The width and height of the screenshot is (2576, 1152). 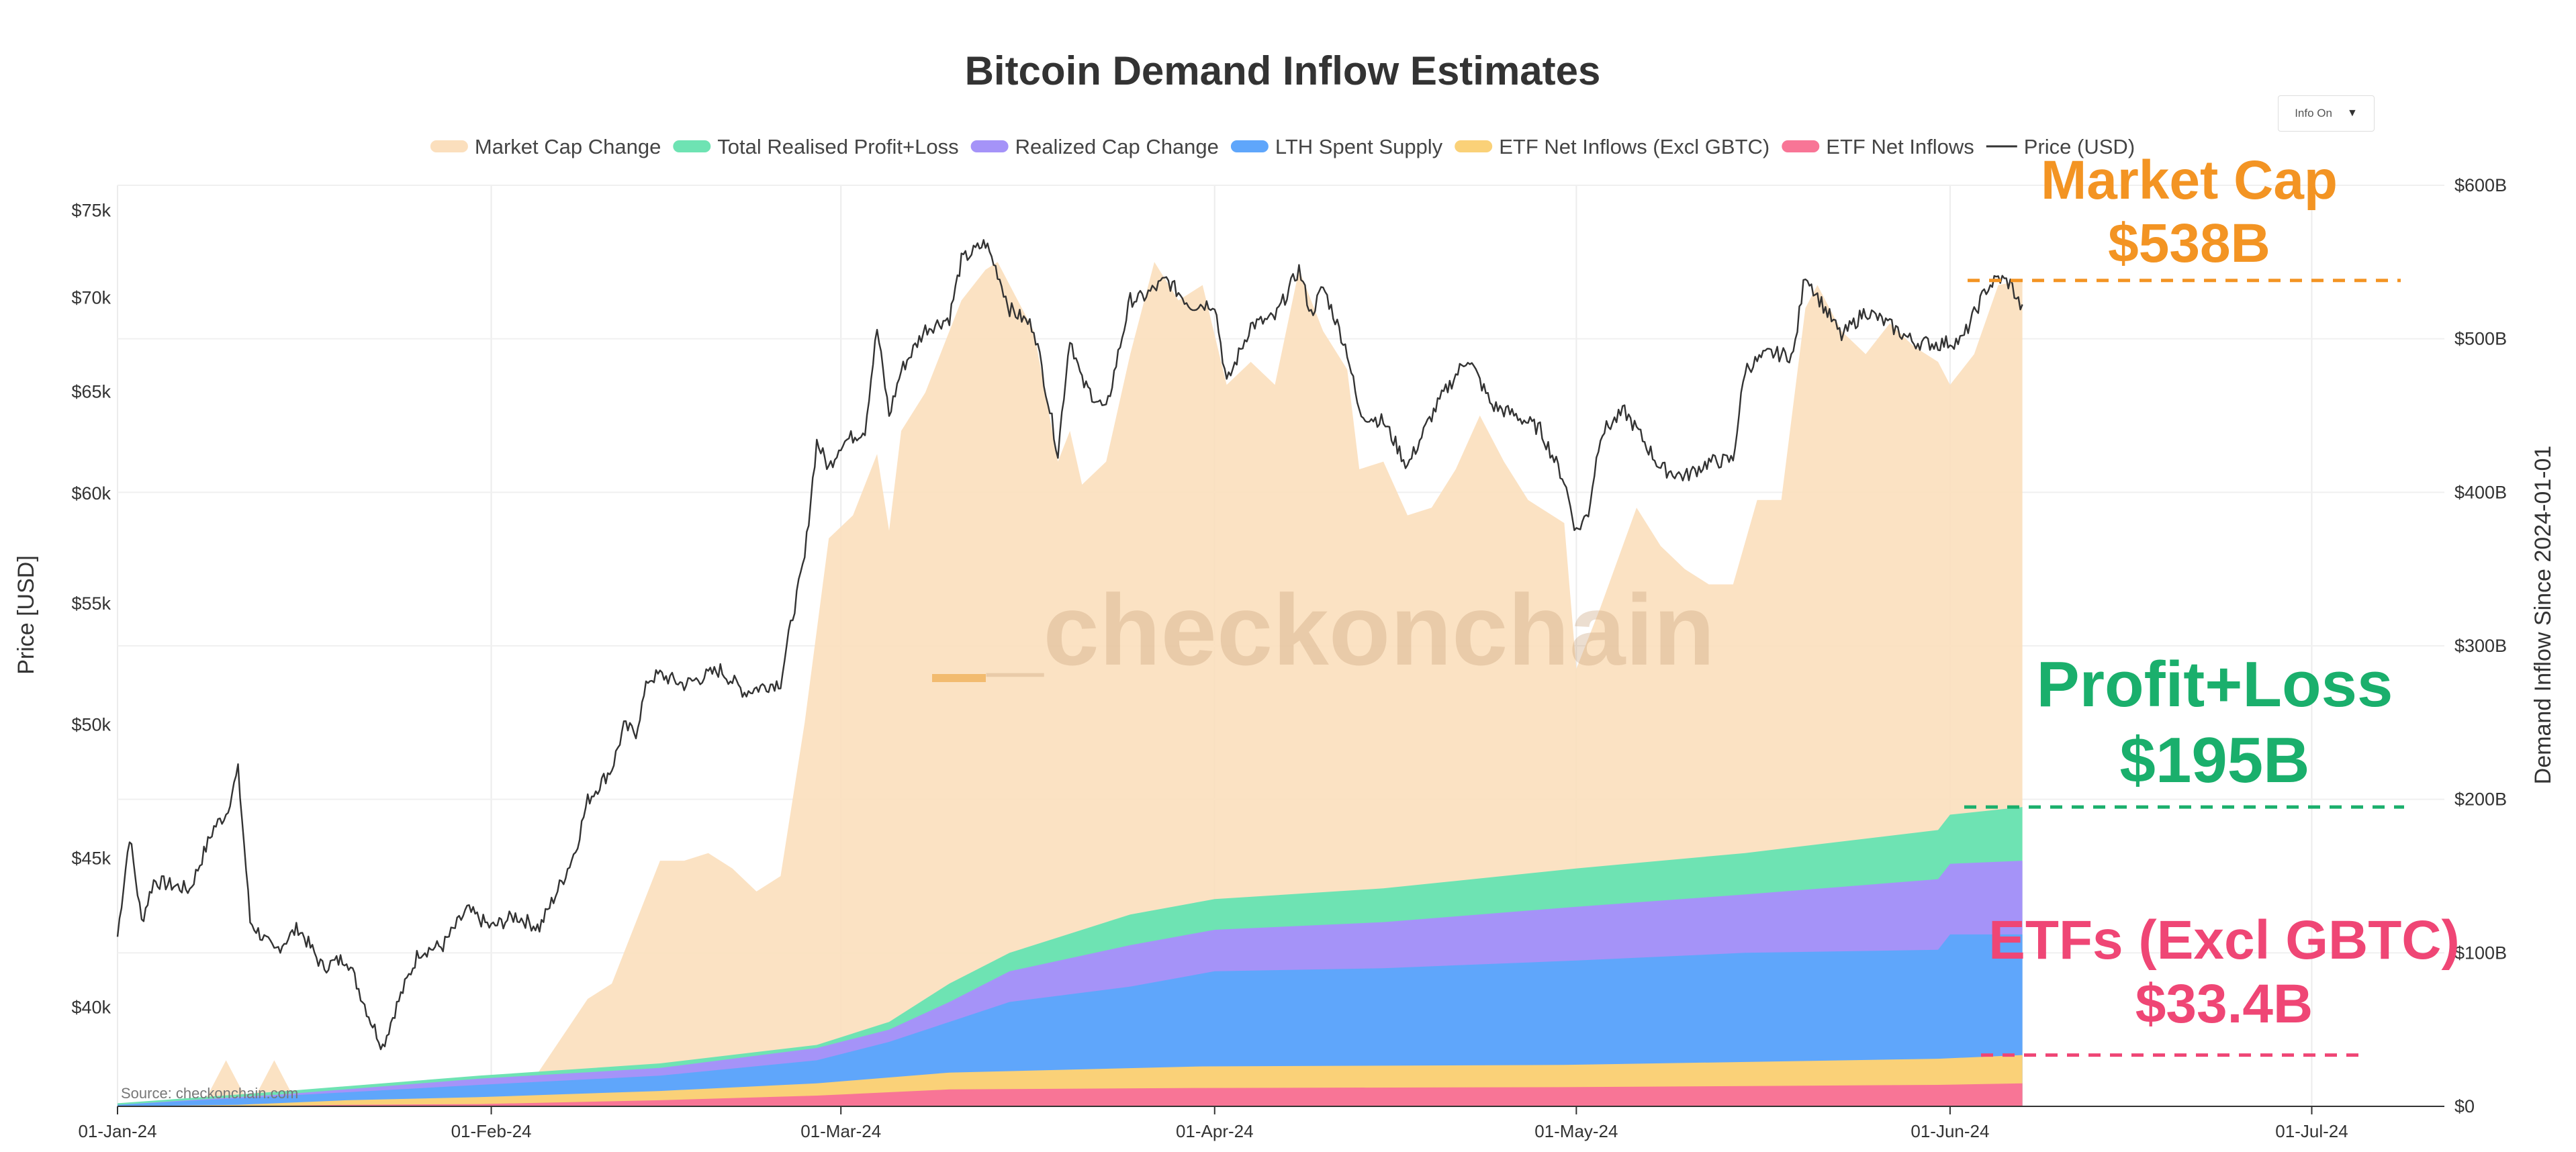 I want to click on legend-label: ETF Net Inflows (Excl GBTC), so click(x=1634, y=146).